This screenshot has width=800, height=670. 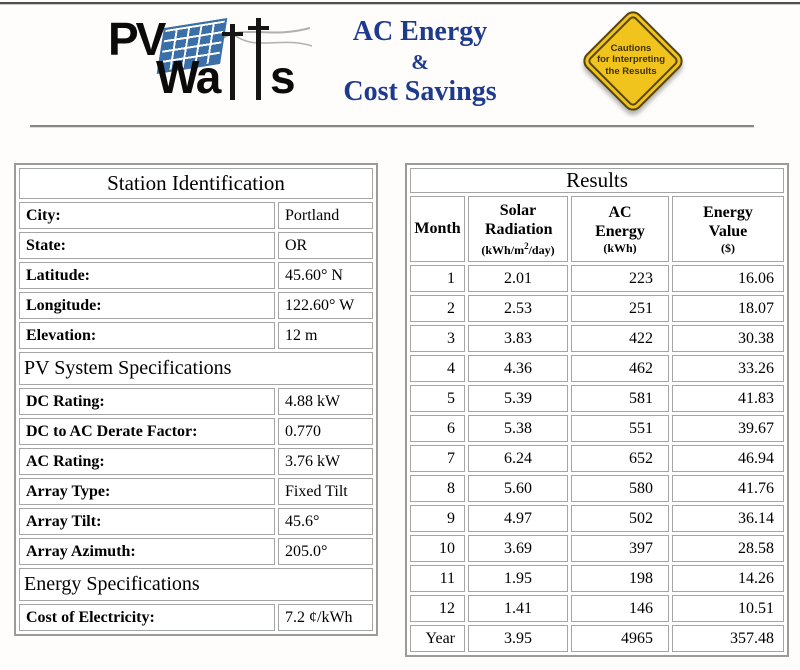 I want to click on pvwatts-logo: PV Wa s, so click(x=207, y=62).